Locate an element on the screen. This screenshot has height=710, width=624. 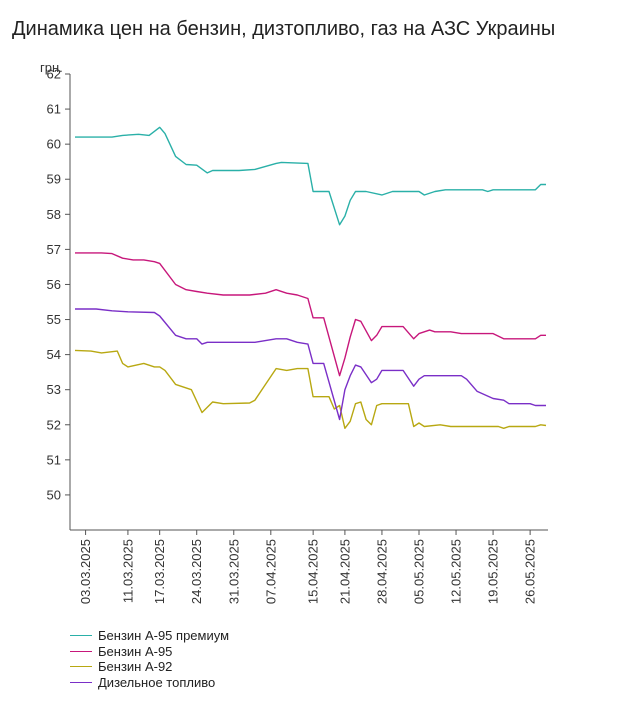
x-tick-label: 19.05.2025 is located at coordinates (493, 571).